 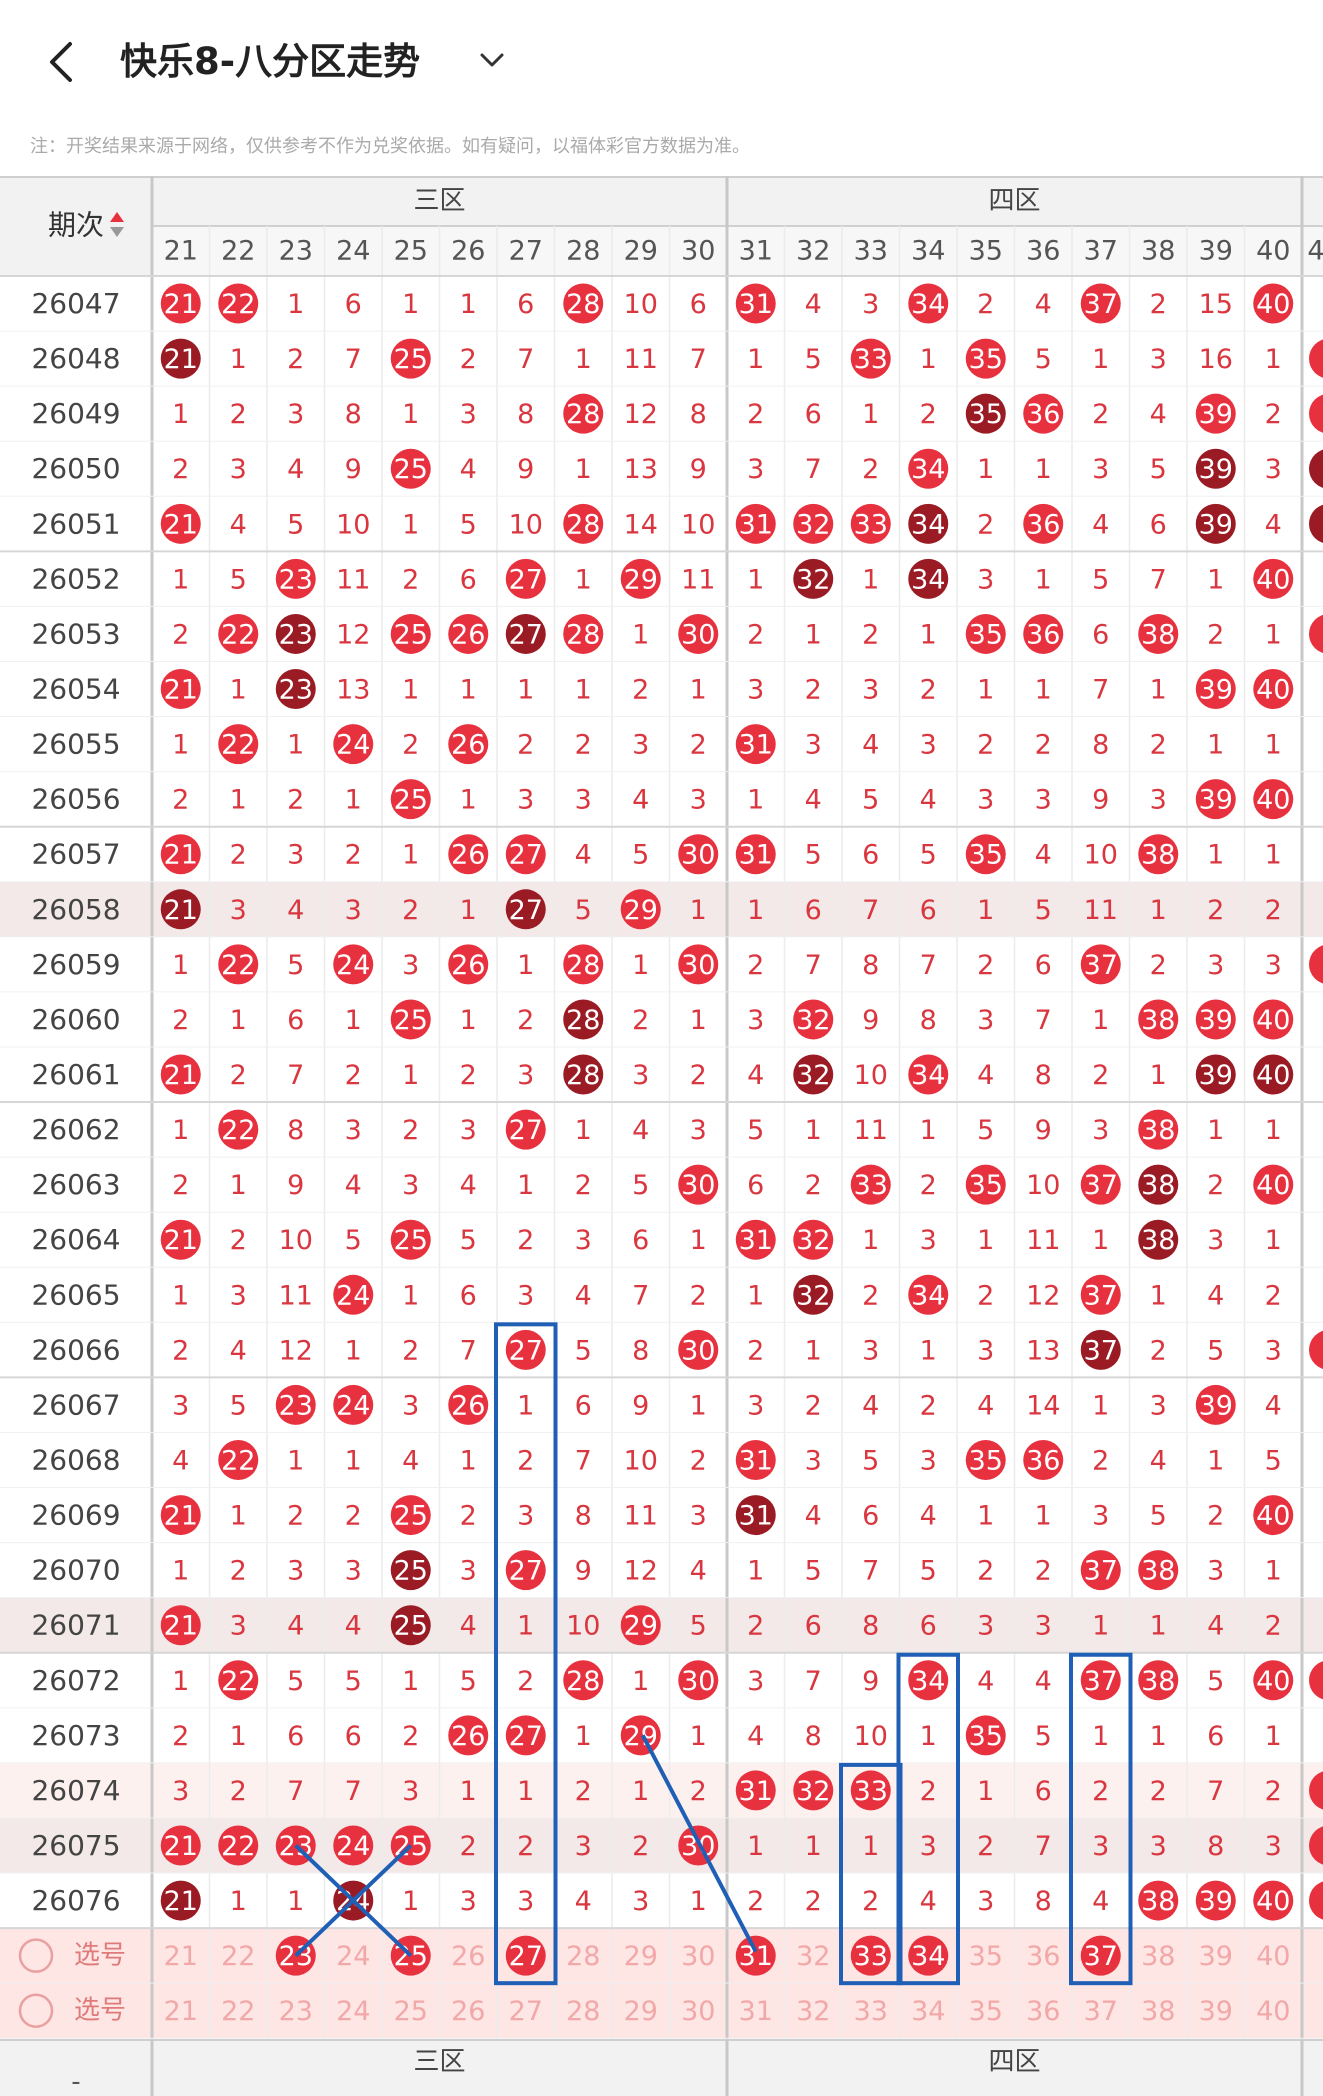 What do you see at coordinates (641, 469) in the screenshot?
I see `miss-count: 13` at bounding box center [641, 469].